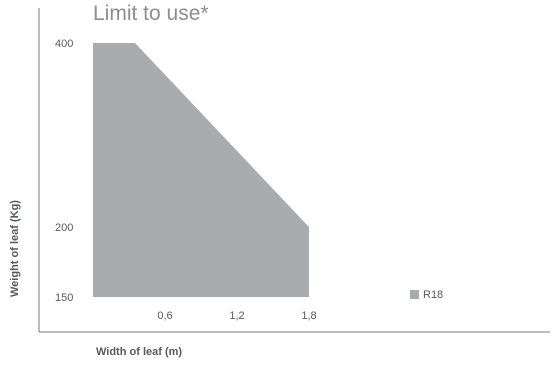 The height and width of the screenshot is (365, 555). I want to click on legend-label: R18, so click(433, 295).